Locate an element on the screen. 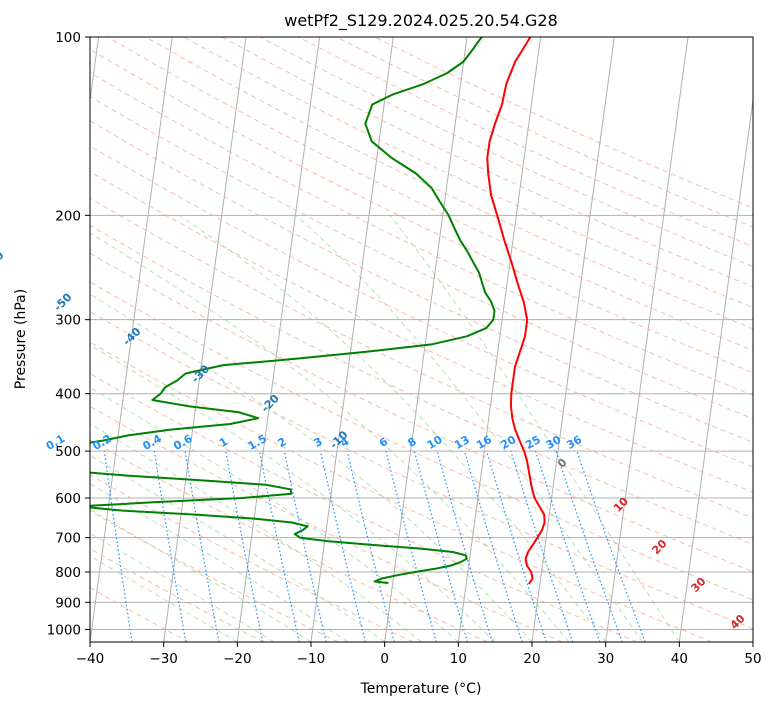 The height and width of the screenshot is (708, 775). x-tick-label: 30 is located at coordinates (605, 659).